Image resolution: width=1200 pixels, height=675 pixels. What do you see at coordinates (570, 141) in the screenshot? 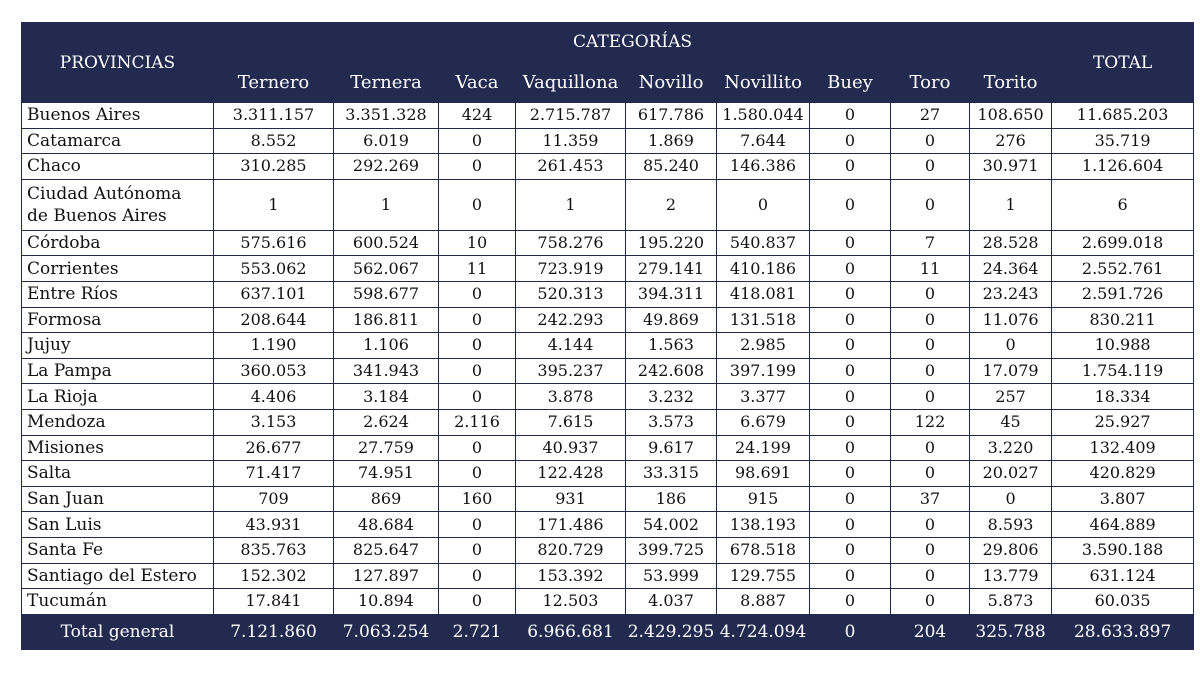
I see `cell-vaquillona: 11.359` at bounding box center [570, 141].